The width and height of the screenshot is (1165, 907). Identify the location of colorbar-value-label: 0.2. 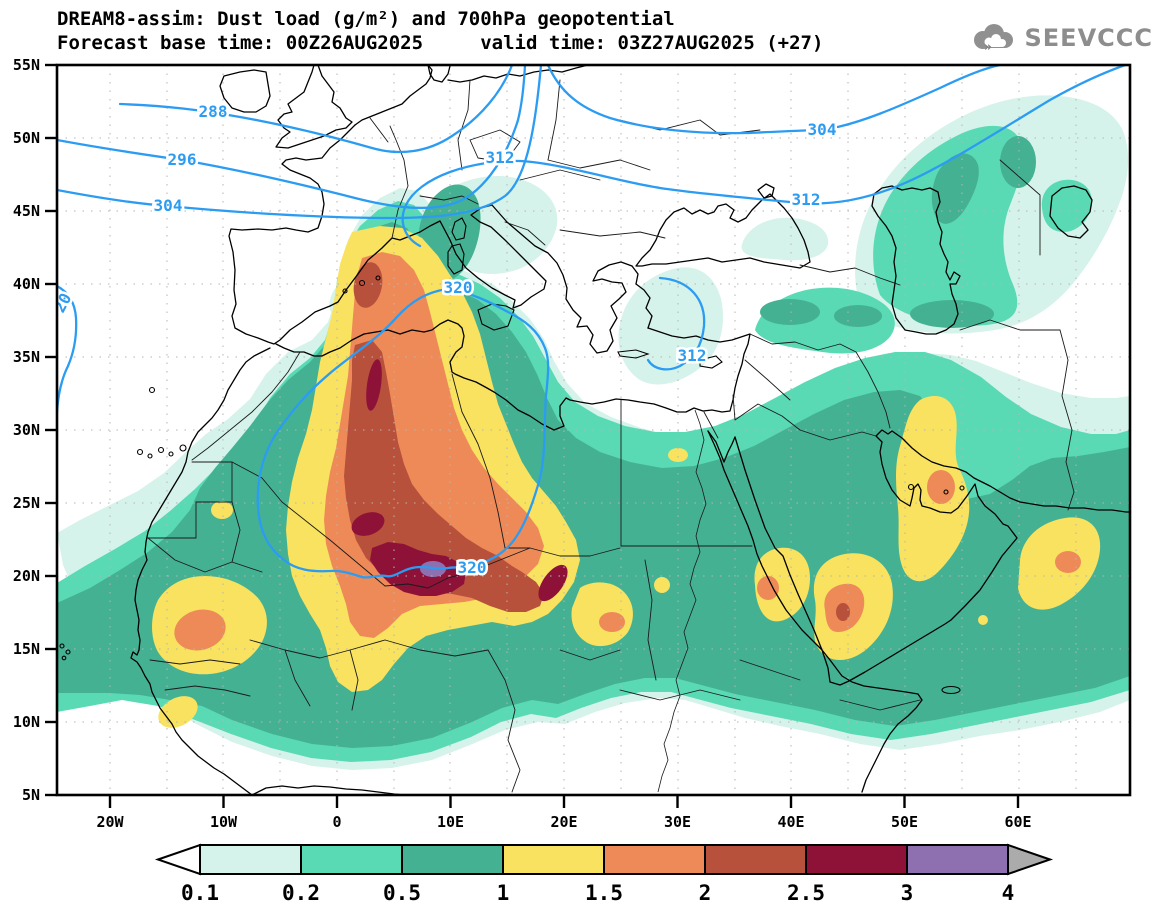
(301, 893).